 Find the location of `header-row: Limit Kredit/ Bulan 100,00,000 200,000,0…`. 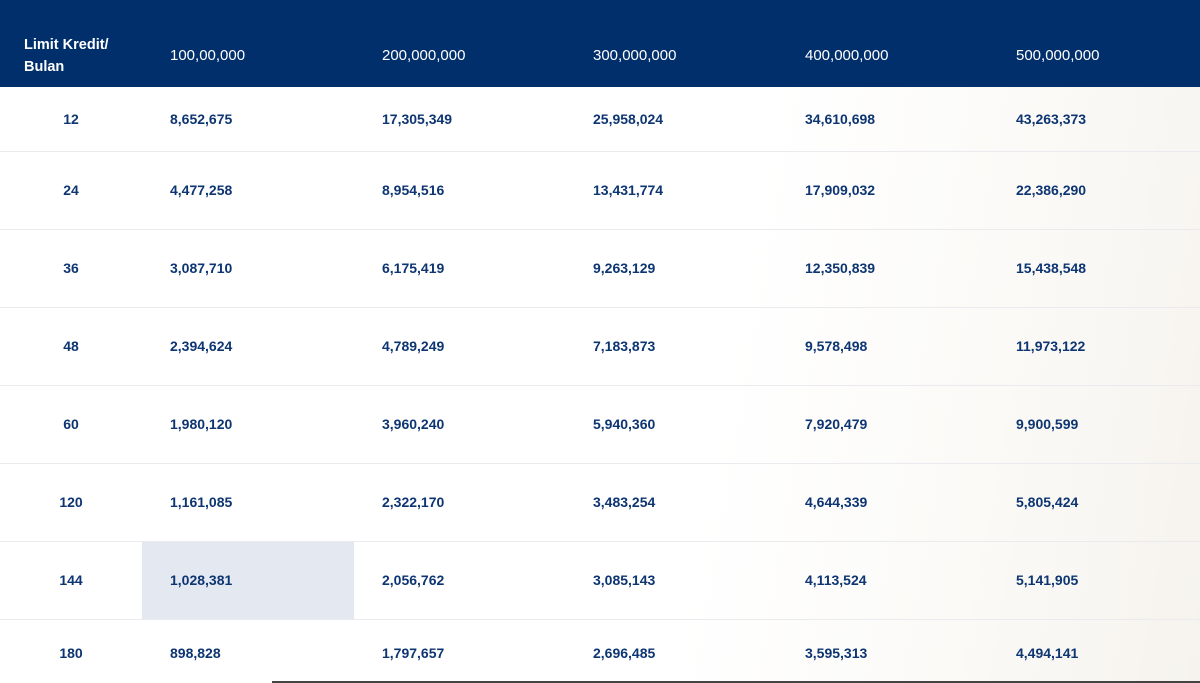

header-row: Limit Kredit/ Bulan 100,00,000 200,000,0… is located at coordinates (600, 55).